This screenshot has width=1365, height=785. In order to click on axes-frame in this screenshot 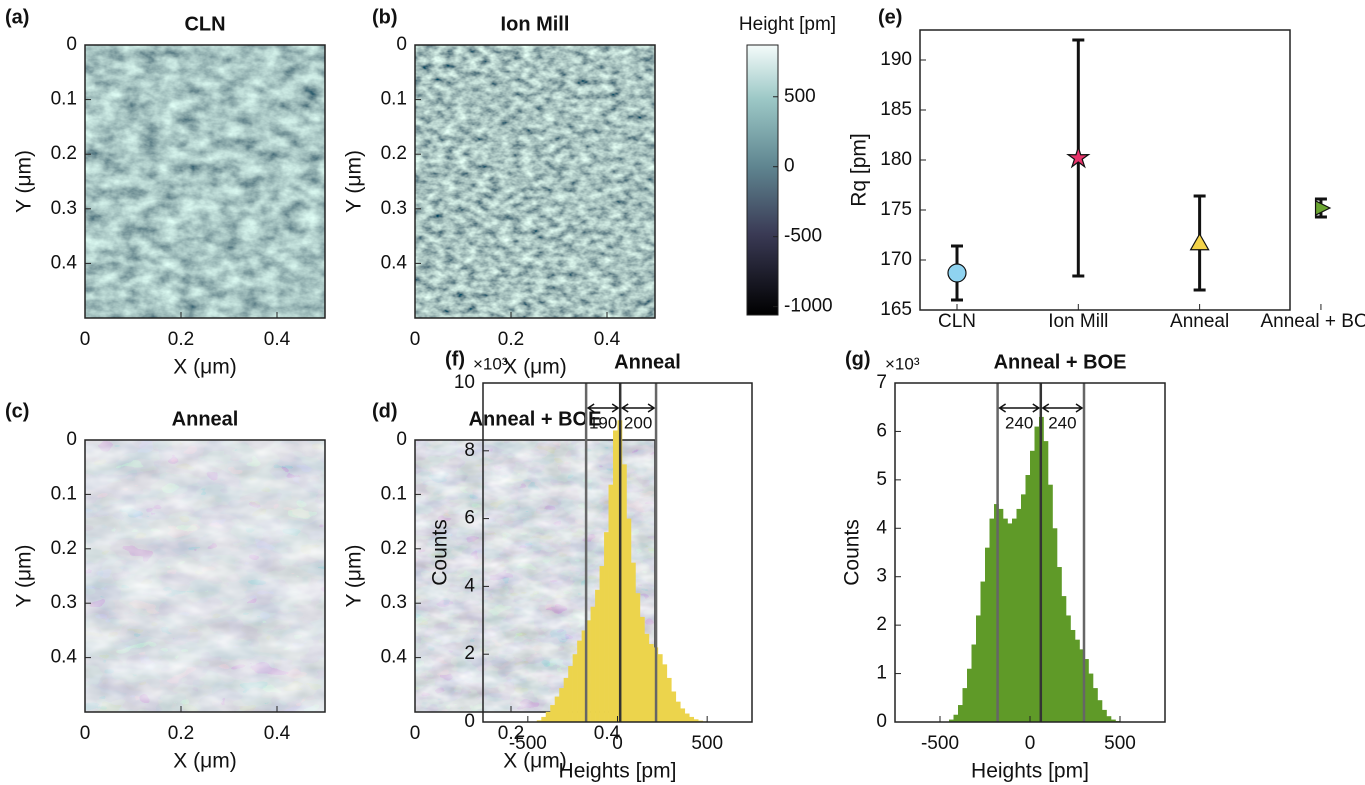, I will do `click(205, 576)`.